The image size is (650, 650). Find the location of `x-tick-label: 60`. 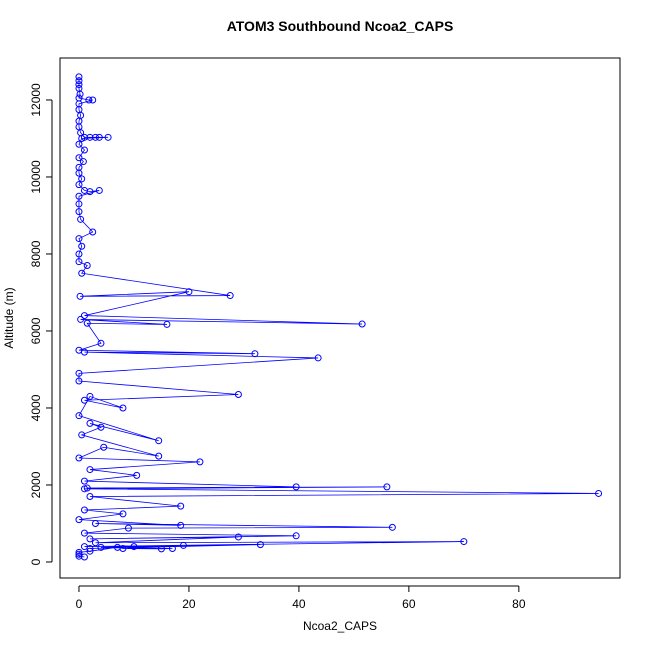

x-tick-label: 60 is located at coordinates (409, 604).